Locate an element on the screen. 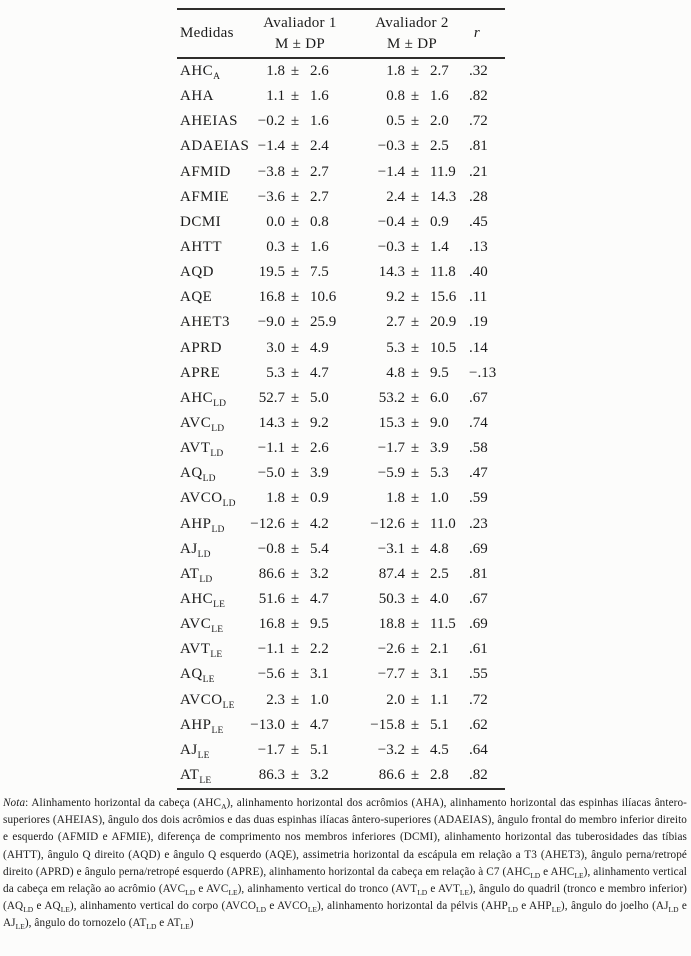 The width and height of the screenshot is (691, 956). rater1-sd: 7.5 is located at coordinates (319, 272).